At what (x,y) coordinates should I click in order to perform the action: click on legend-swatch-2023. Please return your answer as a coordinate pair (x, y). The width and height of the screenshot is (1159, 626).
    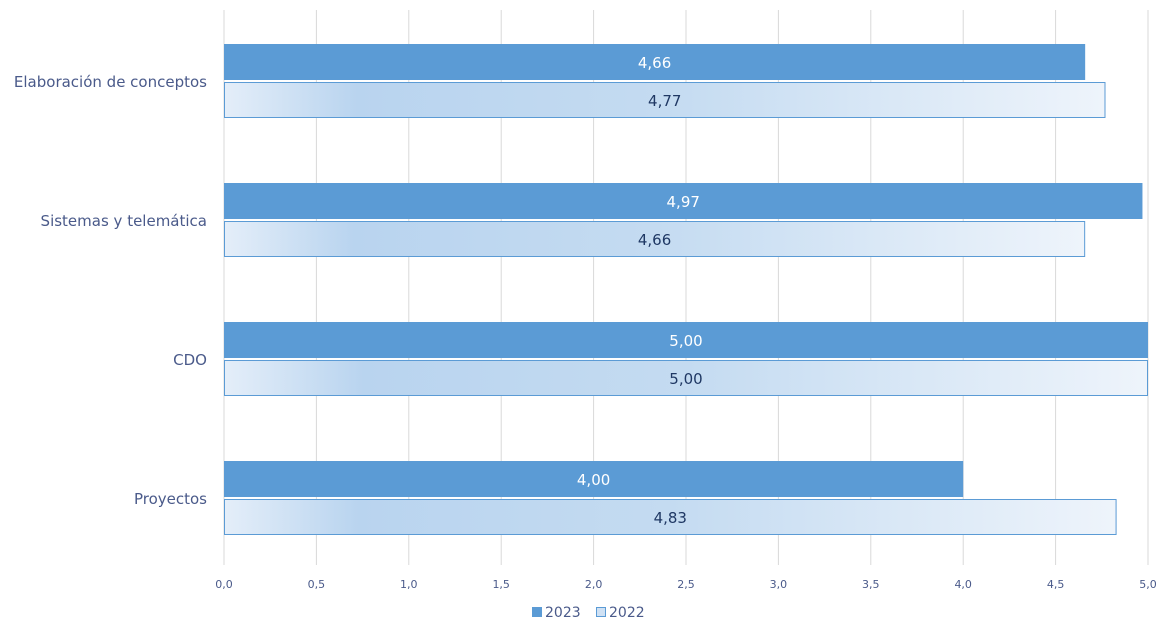
    Looking at the image, I should click on (537, 612).